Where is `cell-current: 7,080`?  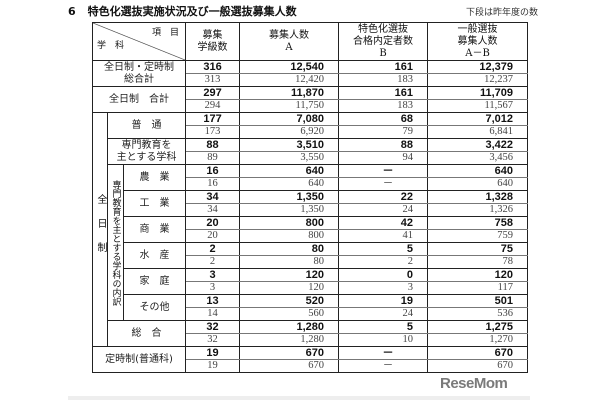 cell-current: 7,080 is located at coordinates (289, 119).